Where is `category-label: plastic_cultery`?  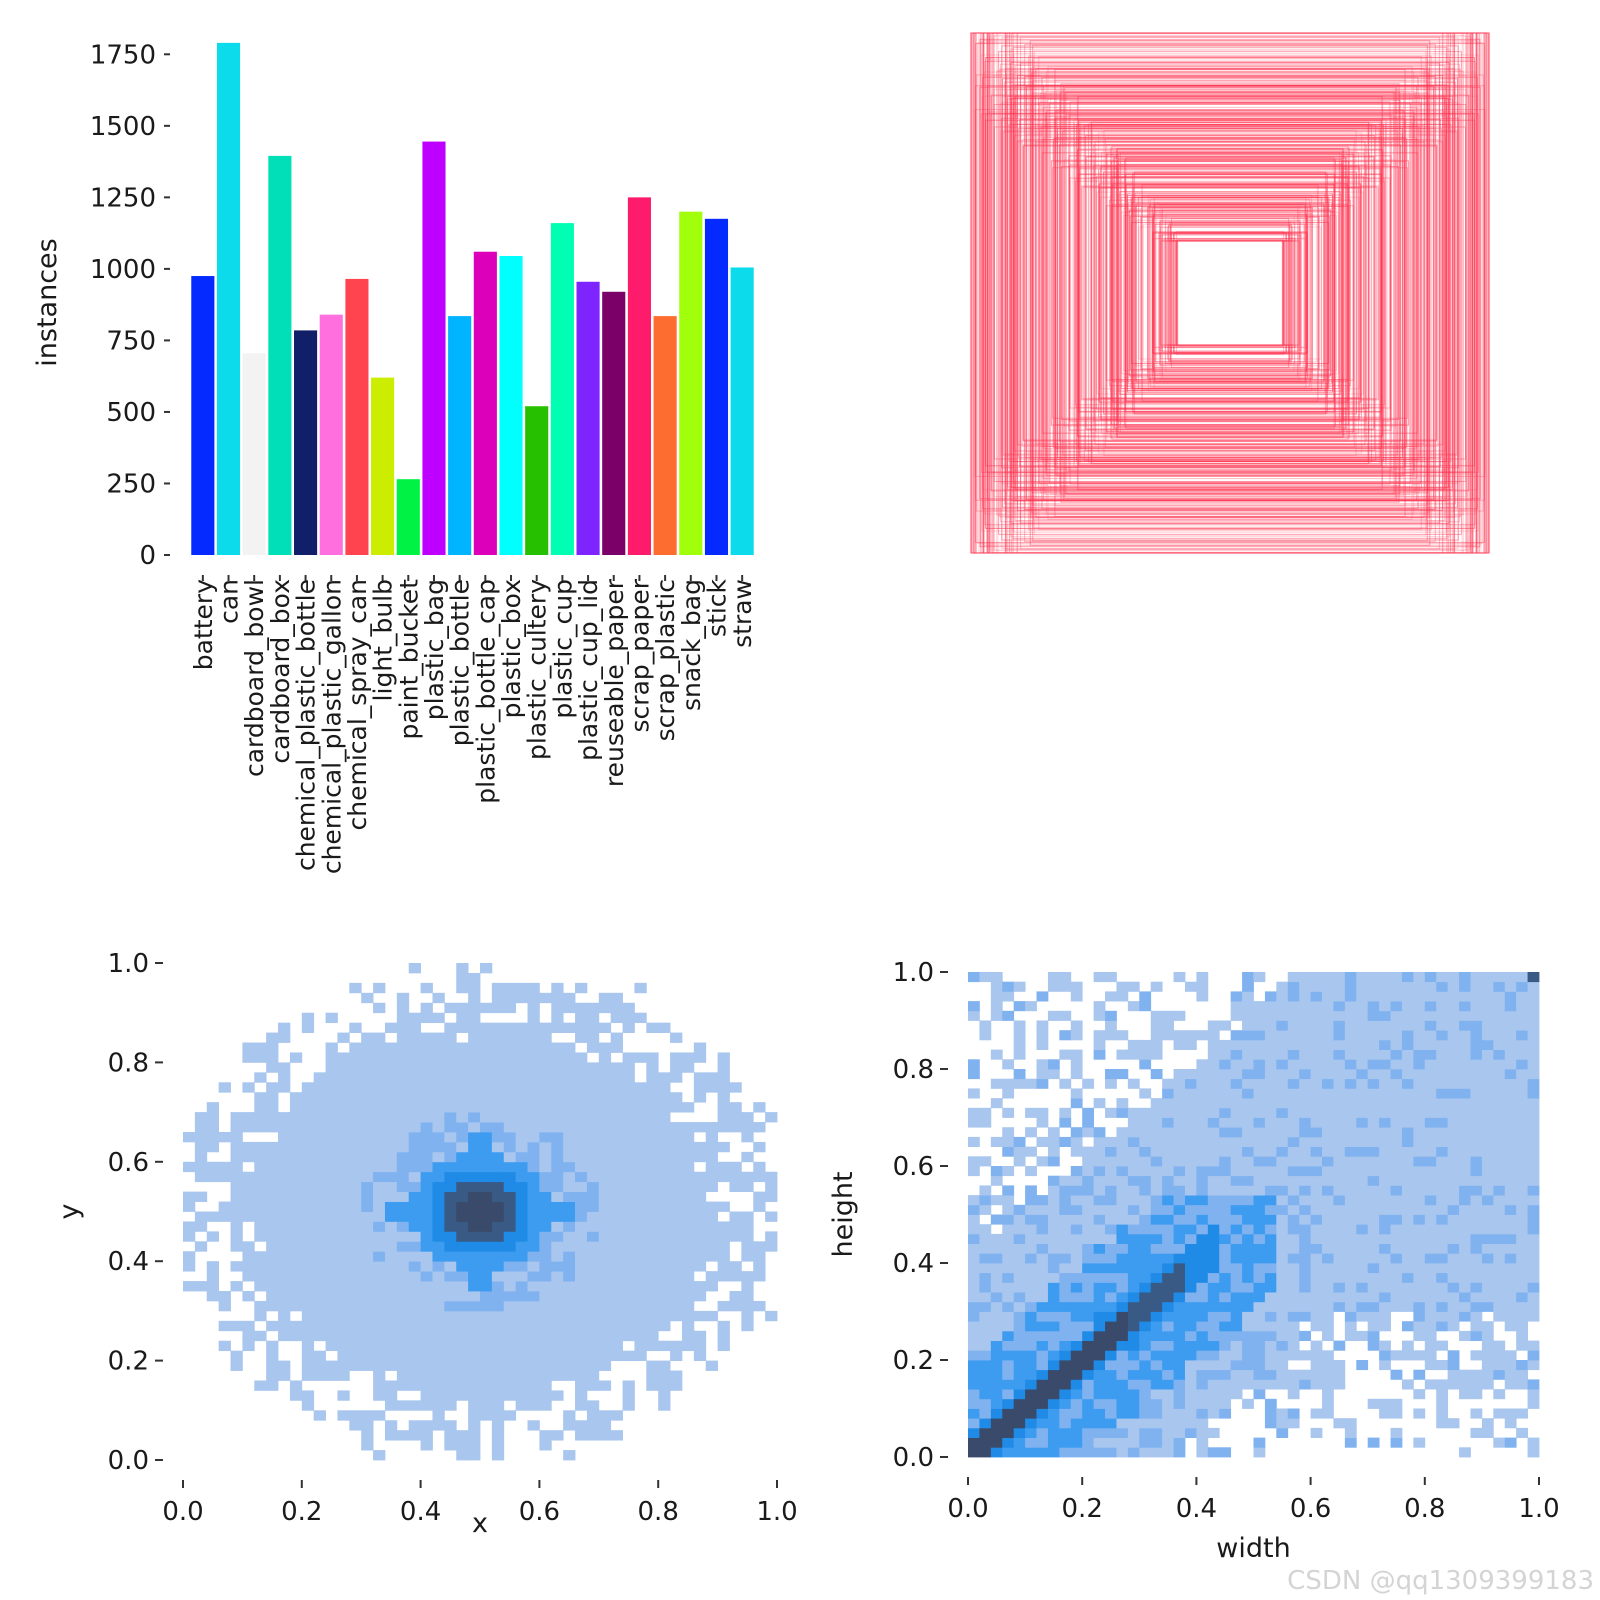 category-label: plastic_cultery is located at coordinates (537, 669).